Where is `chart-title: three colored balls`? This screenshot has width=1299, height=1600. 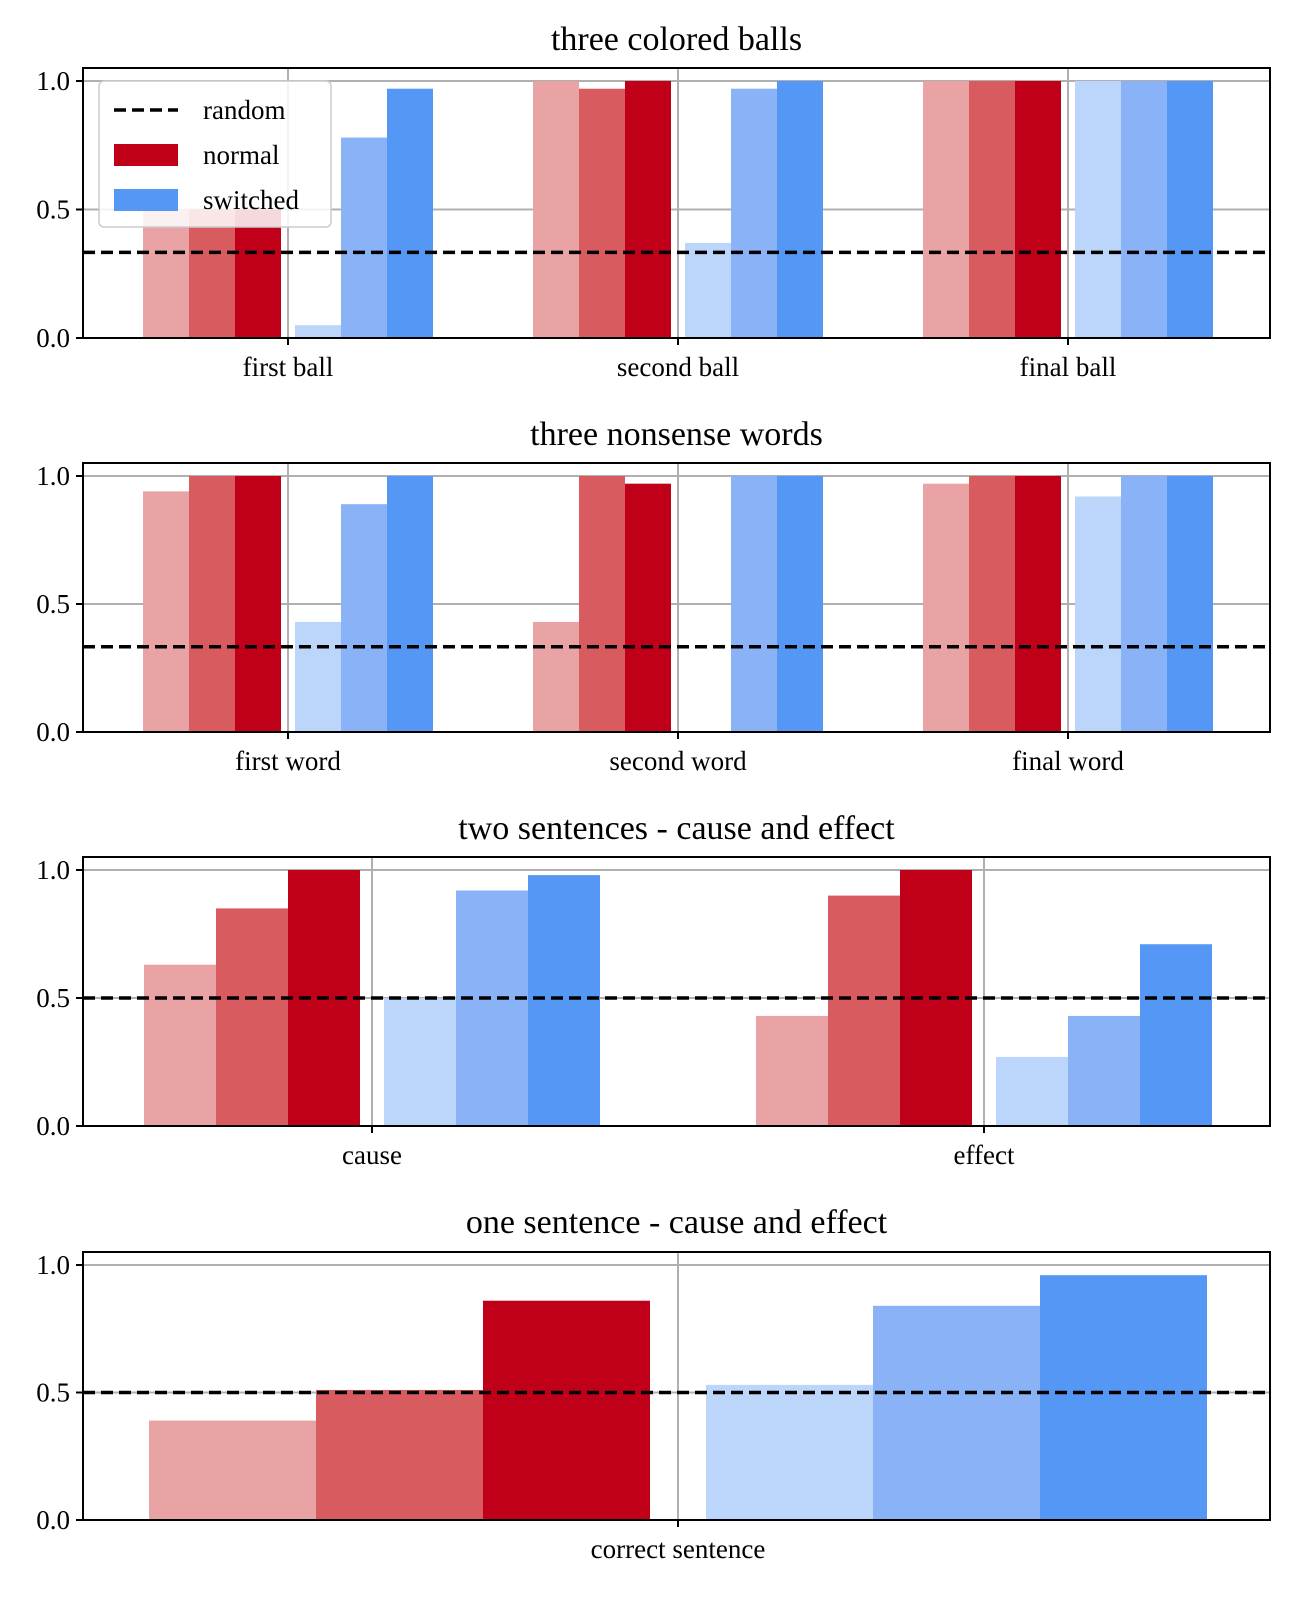
chart-title: three colored balls is located at coordinates (676, 39).